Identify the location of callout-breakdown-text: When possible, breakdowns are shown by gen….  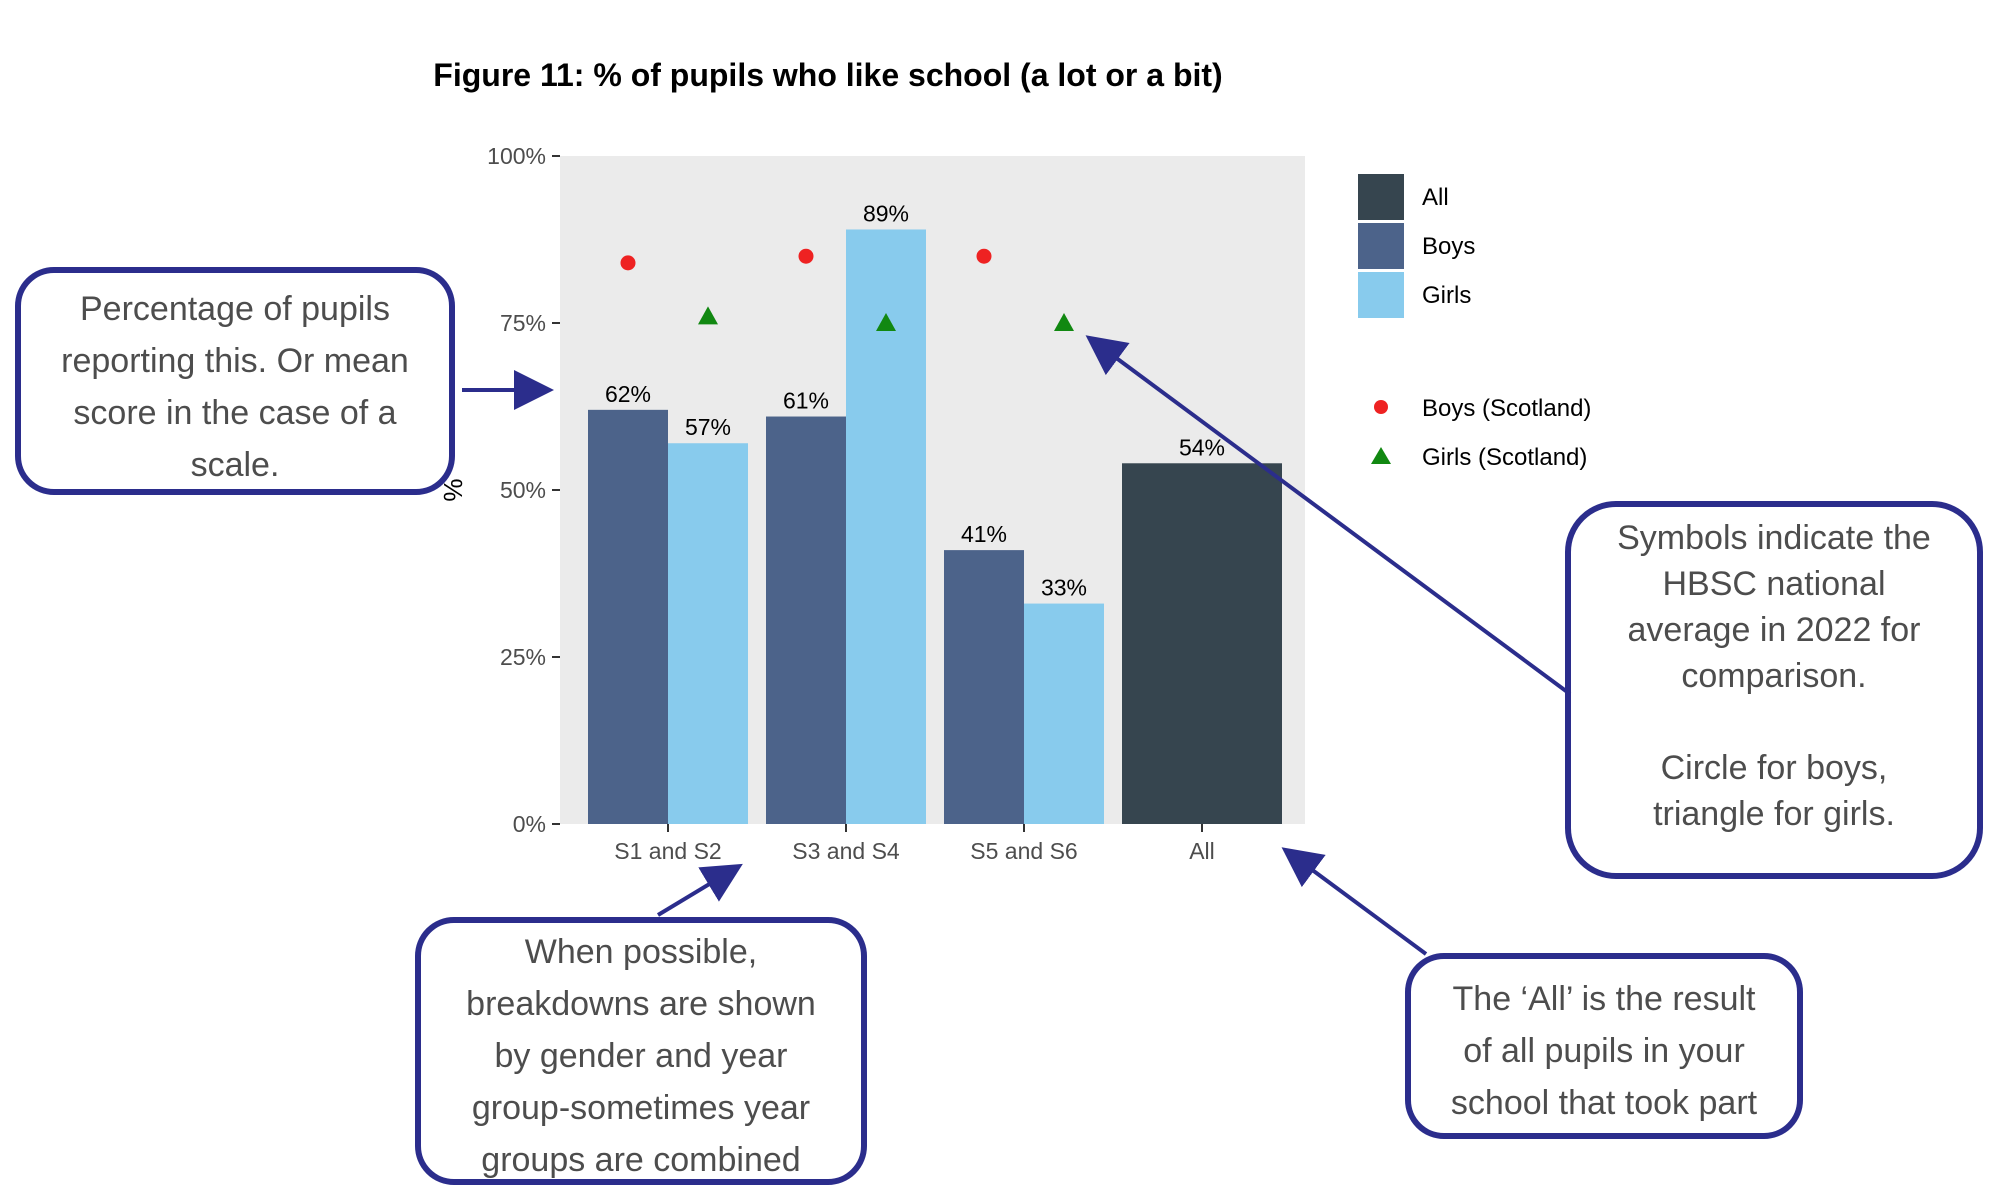
(641, 1056).